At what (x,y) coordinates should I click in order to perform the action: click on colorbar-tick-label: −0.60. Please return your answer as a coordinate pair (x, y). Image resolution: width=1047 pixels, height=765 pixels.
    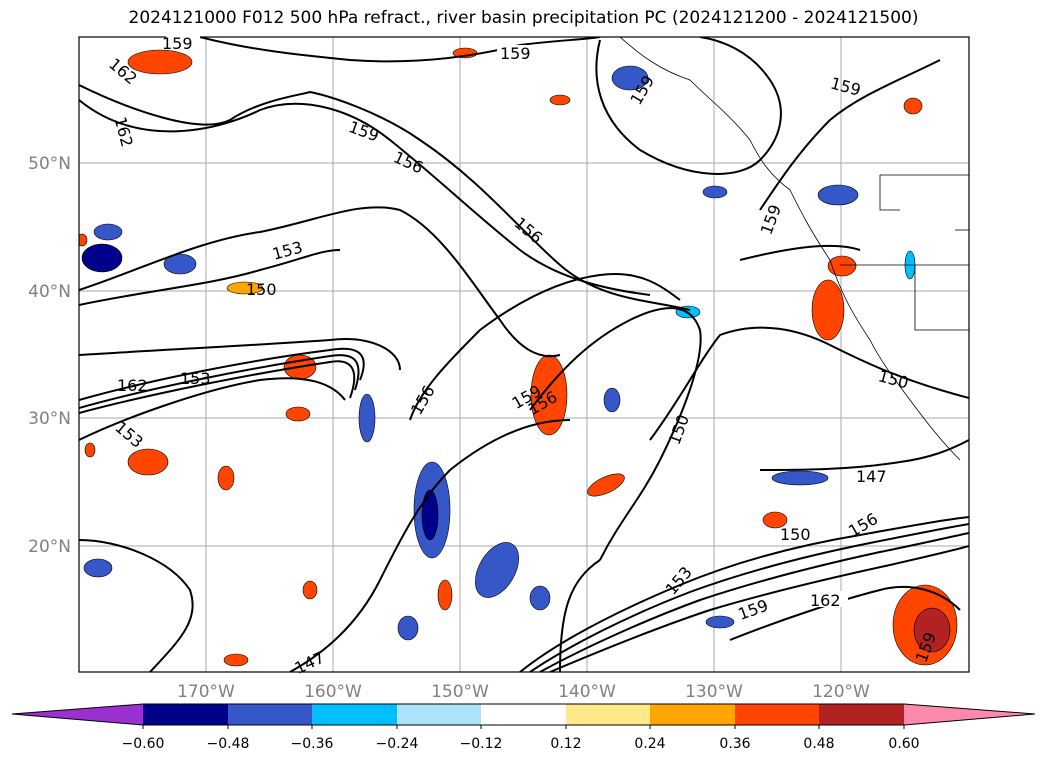
    Looking at the image, I should click on (143, 744).